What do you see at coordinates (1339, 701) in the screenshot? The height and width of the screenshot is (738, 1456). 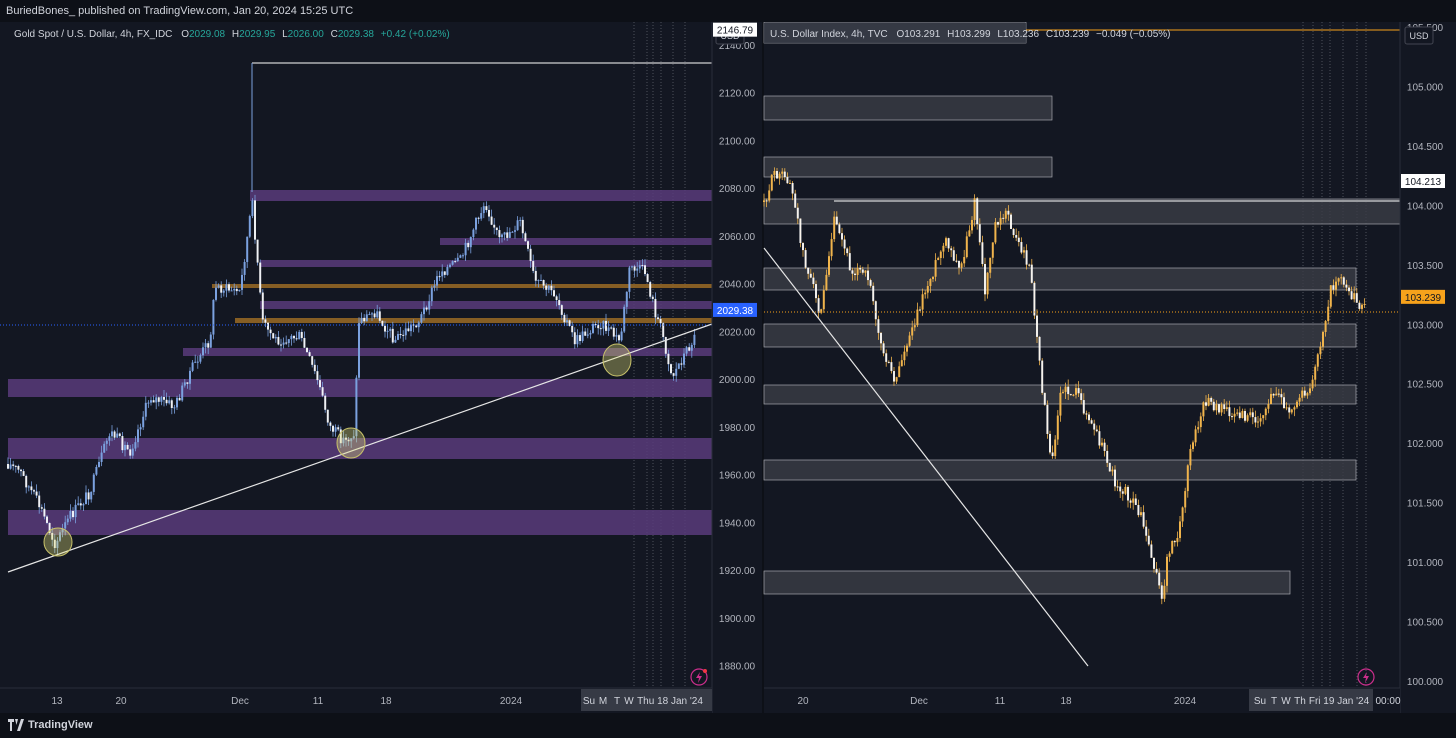 I see `dxy-x-tick-compressed: Fri 19 Jan '24` at bounding box center [1339, 701].